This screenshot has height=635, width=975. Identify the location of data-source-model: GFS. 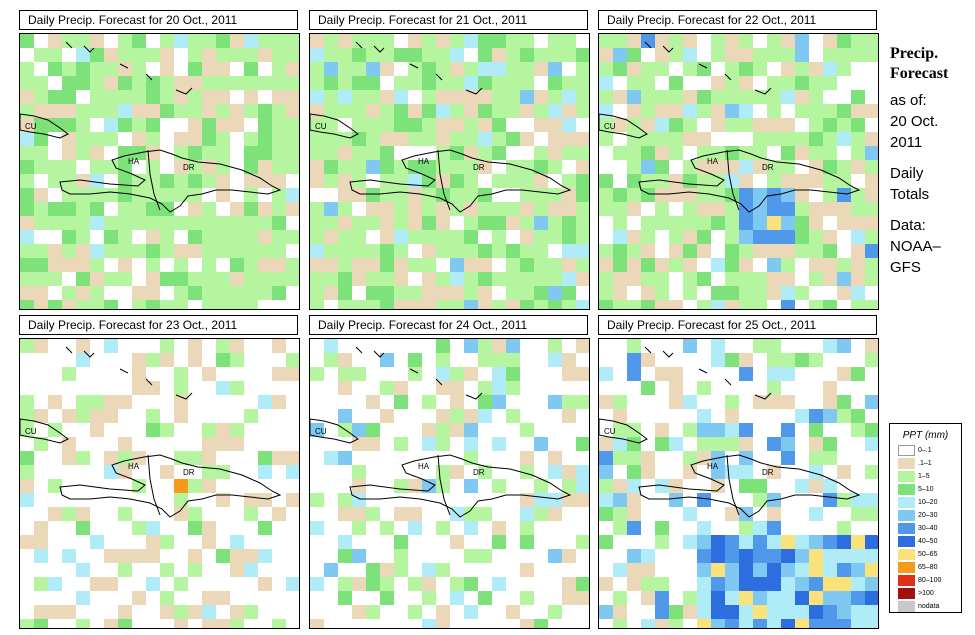
(905, 267).